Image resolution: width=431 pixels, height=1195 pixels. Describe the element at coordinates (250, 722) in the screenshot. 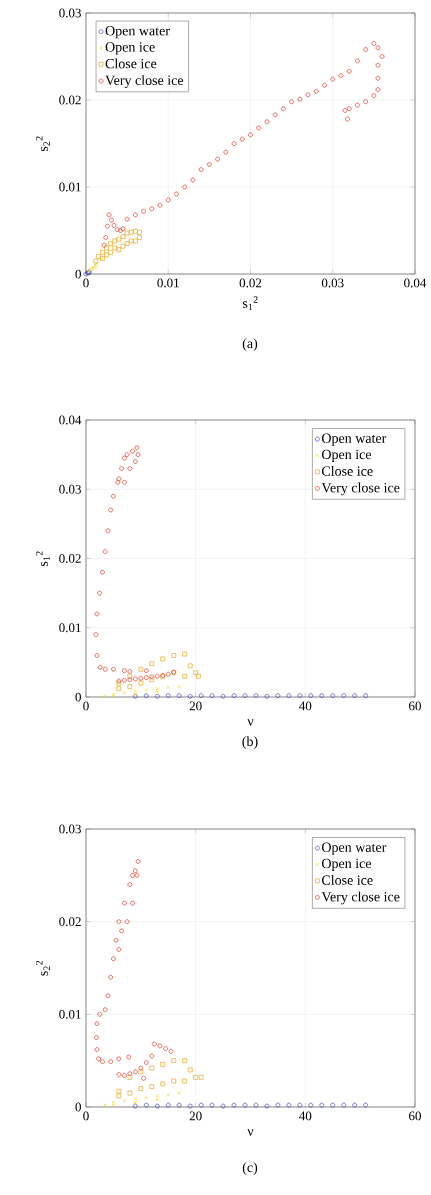

I see `x-axis-title: ν` at that location.